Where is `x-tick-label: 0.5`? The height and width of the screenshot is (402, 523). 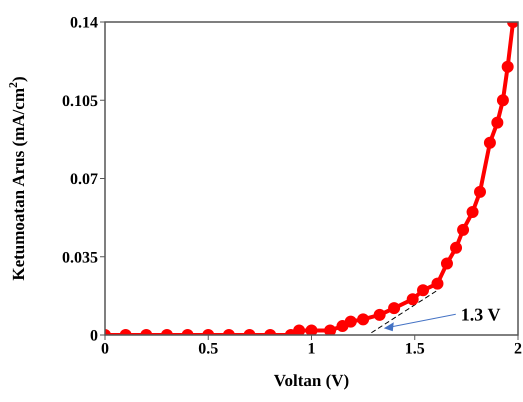 x-tick-label: 0.5 is located at coordinates (208, 349).